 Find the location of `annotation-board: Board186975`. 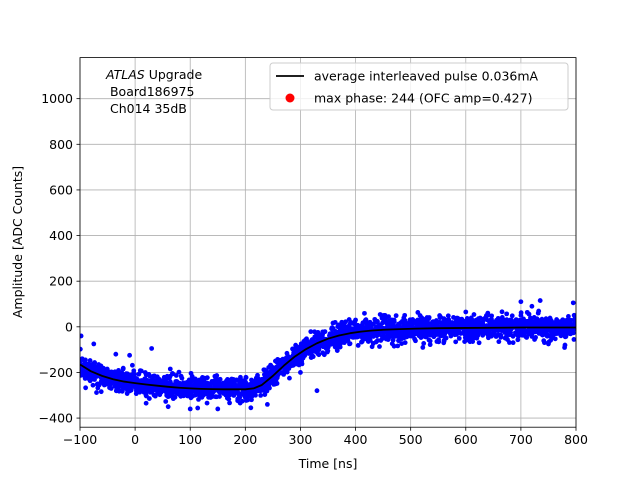

annotation-board: Board186975 is located at coordinates (150, 91).